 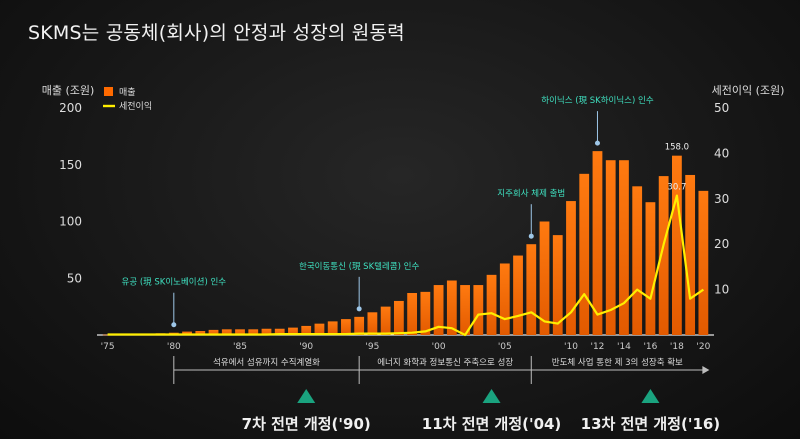 I want to click on legend-bar-label: 매출, so click(x=127, y=92).